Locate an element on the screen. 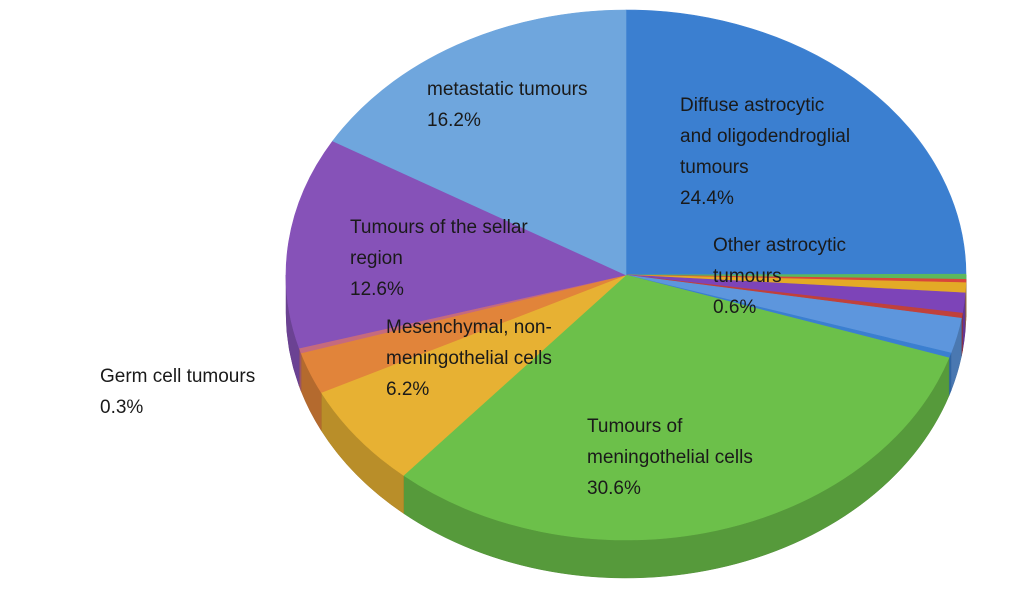 The image size is (1027, 594). slice-label-3-line-1: meningothelial cells is located at coordinates (469, 358).